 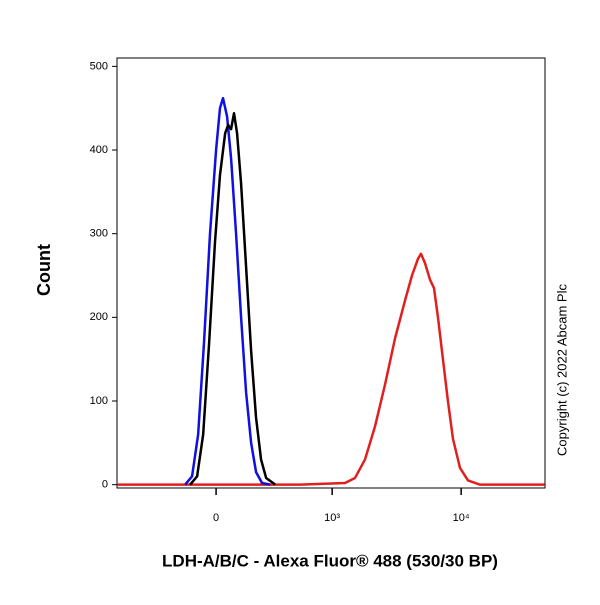 What do you see at coordinates (99, 150) in the screenshot?
I see `y-tick-label: 400` at bounding box center [99, 150].